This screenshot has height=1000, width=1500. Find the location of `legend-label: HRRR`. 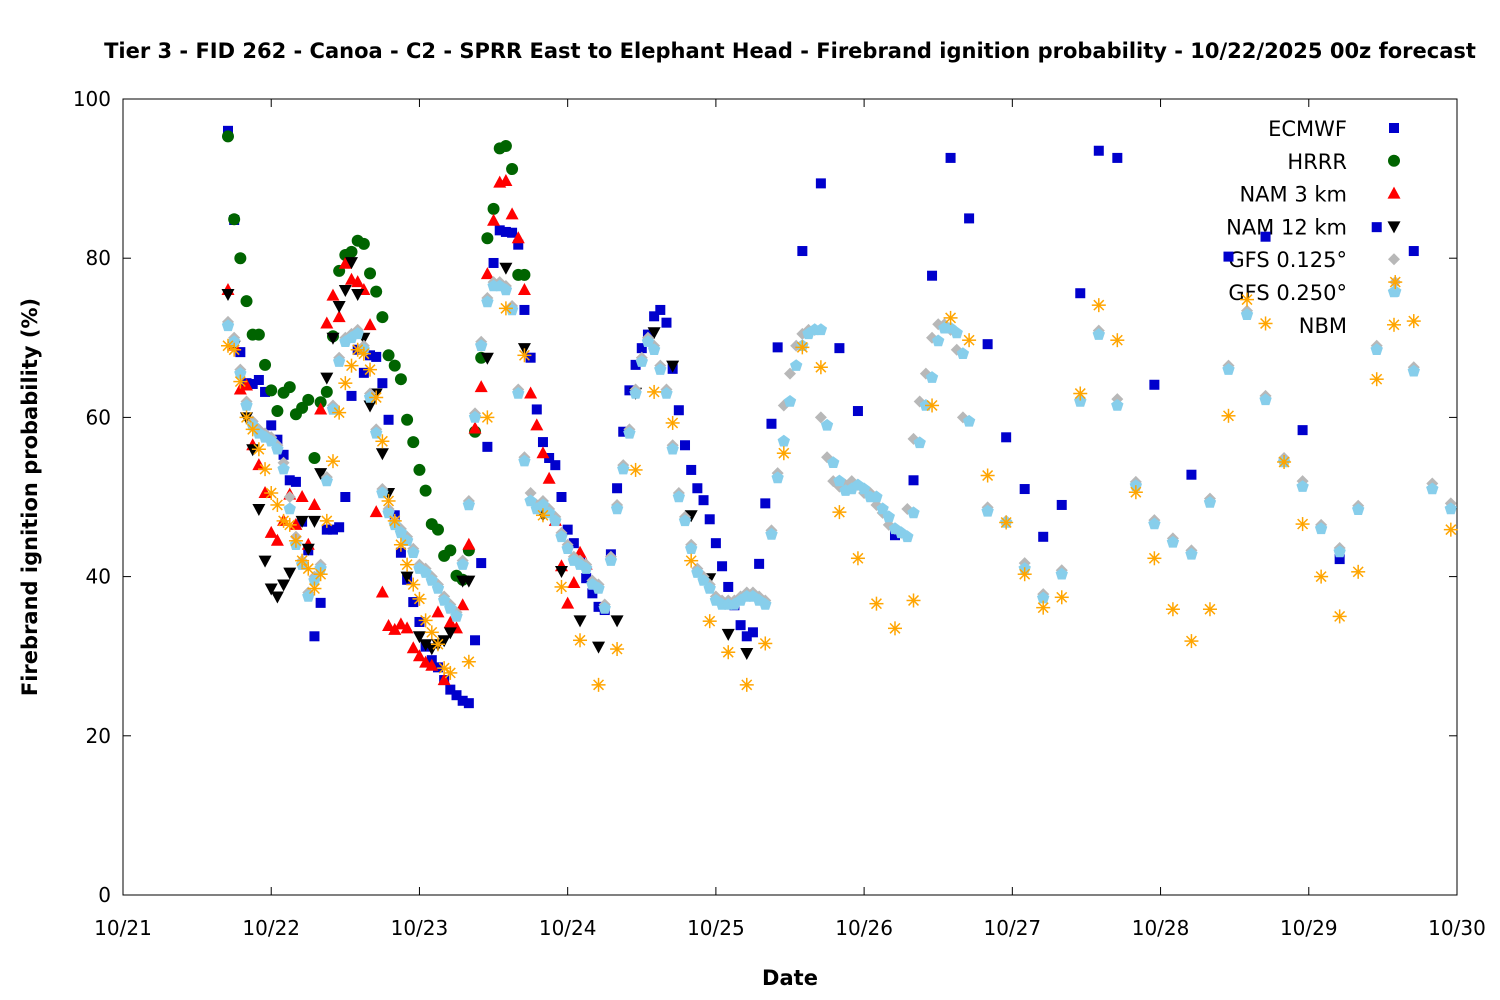

legend-label: HRRR is located at coordinates (1317, 162).